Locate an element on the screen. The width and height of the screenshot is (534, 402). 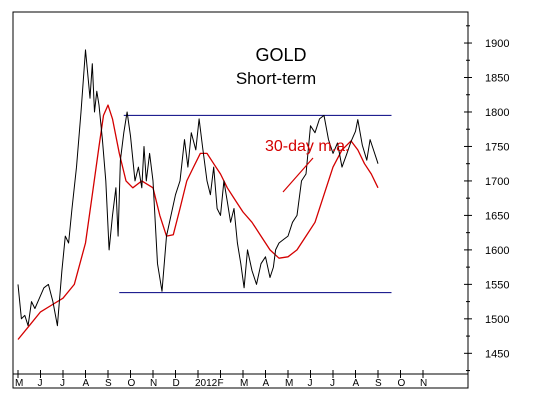
x-month-label: D is located at coordinates (176, 383).